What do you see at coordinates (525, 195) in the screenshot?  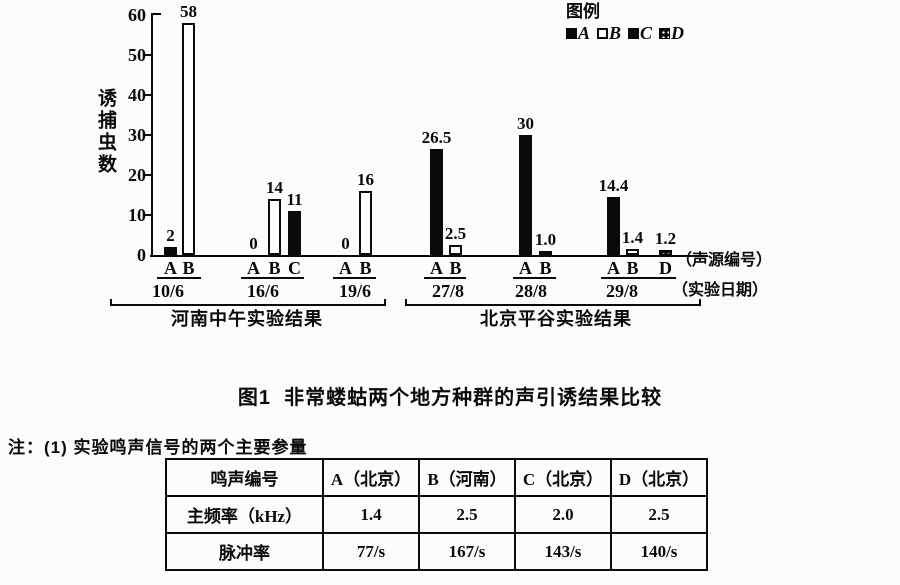 I see `bar-28/8-A` at bounding box center [525, 195].